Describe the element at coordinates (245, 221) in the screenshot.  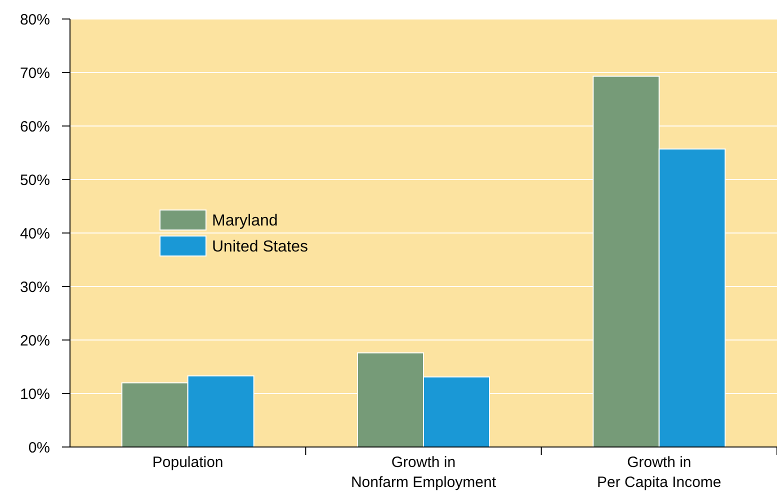
I see `legend-label: Maryland` at that location.